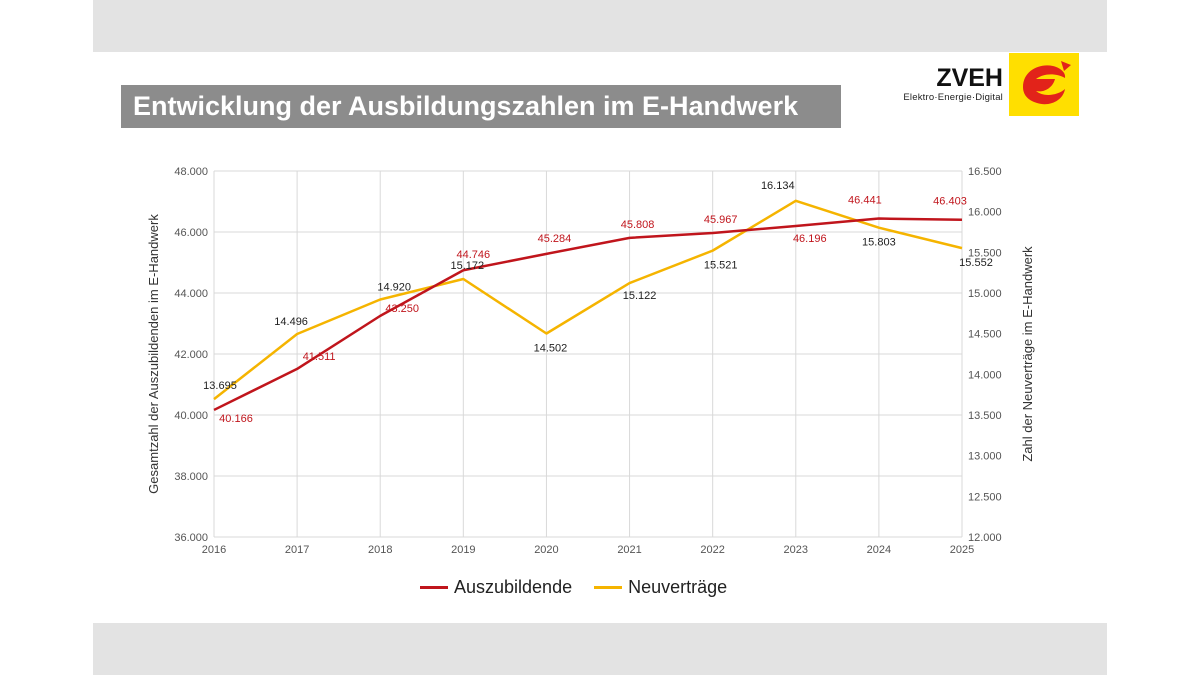 The image size is (1200, 675). What do you see at coordinates (629, 550) in the screenshot?
I see `x-tick-label: 2021` at bounding box center [629, 550].